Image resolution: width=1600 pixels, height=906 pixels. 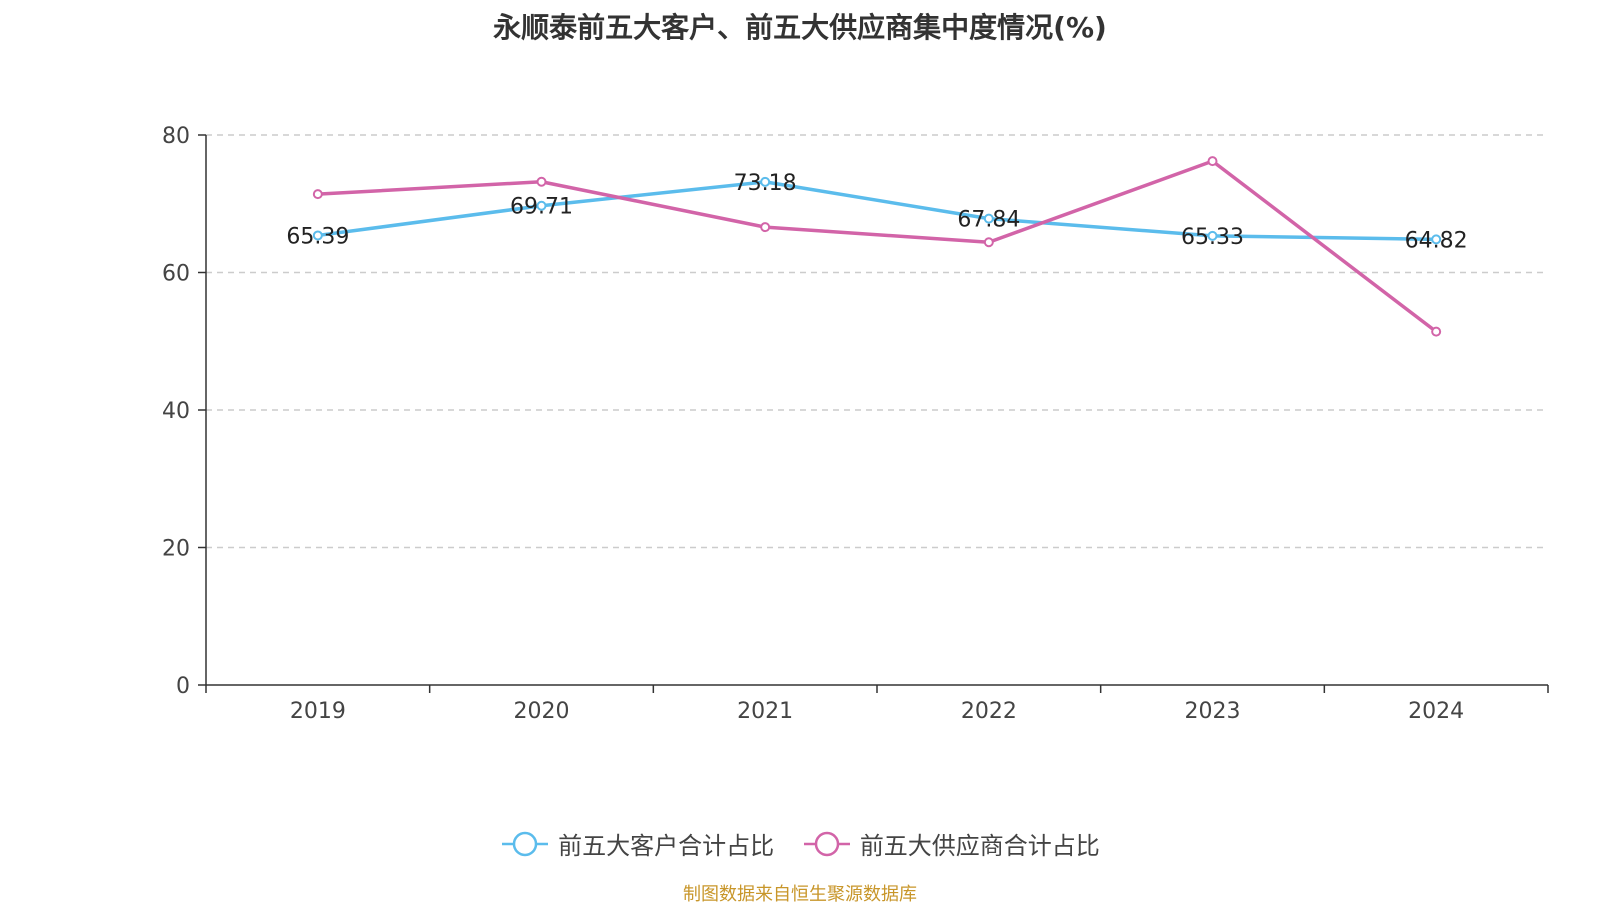 I want to click on legend-item-suppliers: 前五大供应商合计占比, so click(x=951, y=843).